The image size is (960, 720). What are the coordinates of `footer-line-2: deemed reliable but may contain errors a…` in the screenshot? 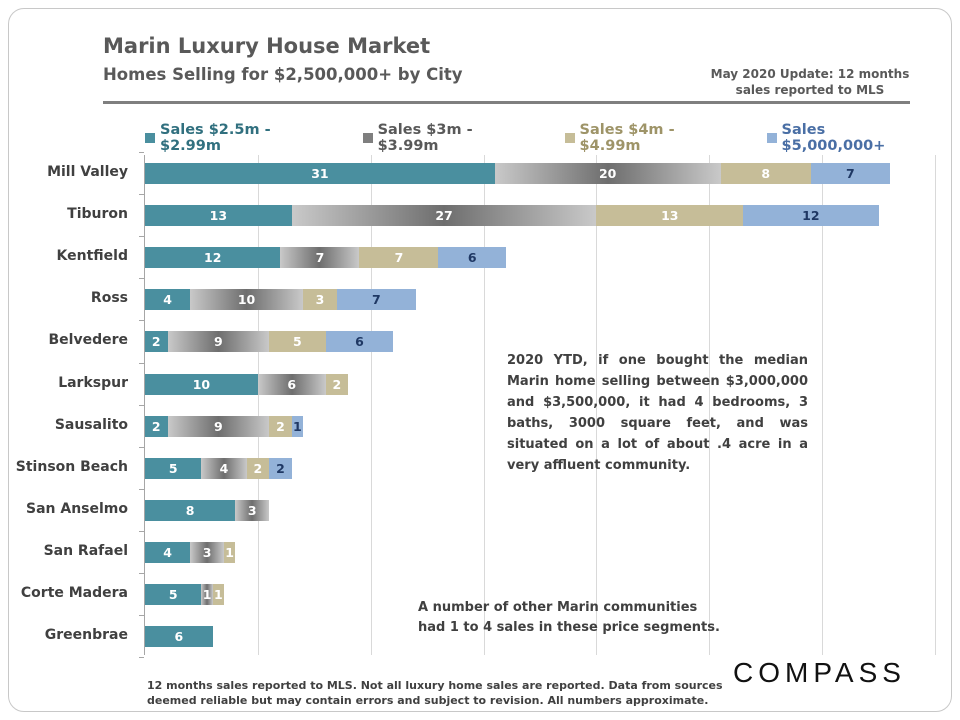 It's located at (428, 700).